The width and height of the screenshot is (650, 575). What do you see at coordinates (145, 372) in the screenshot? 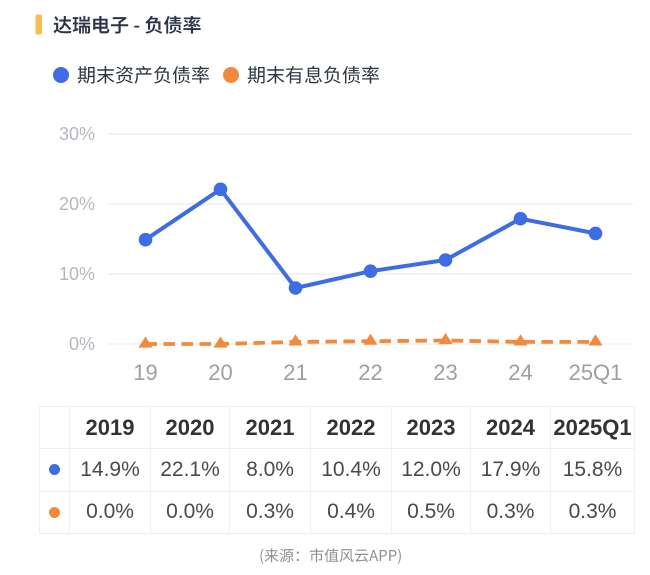
I see `svg-text: 19` at bounding box center [145, 372].